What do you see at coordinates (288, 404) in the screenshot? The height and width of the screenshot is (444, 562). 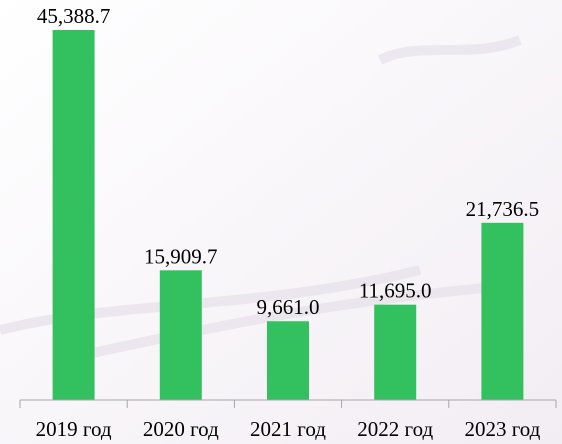 I see `x-axis-ticks` at bounding box center [288, 404].